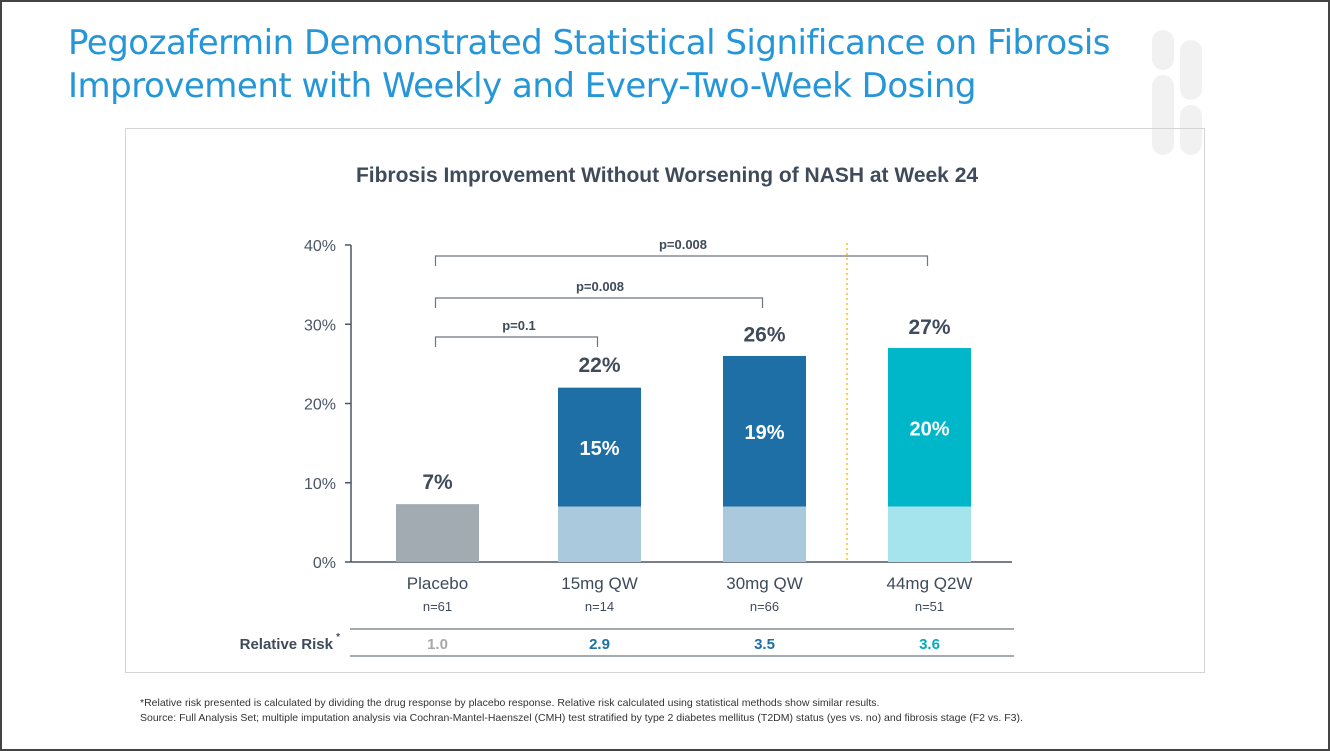  What do you see at coordinates (320, 246) in the screenshot?
I see `y-tick-label: 40%` at bounding box center [320, 246].